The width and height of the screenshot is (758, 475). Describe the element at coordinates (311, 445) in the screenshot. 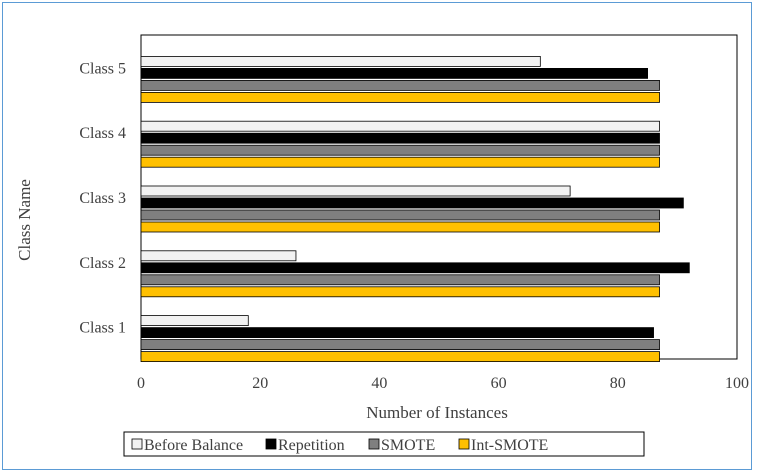

I see `legend-label: Repetition` at that location.